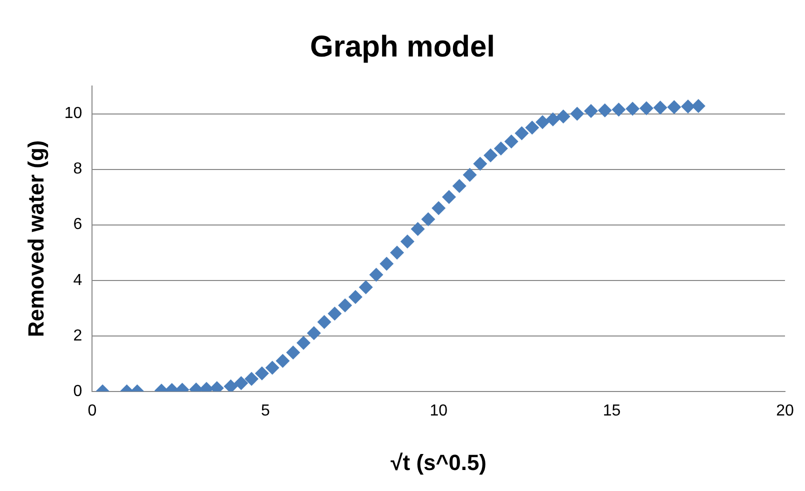 The width and height of the screenshot is (805, 491). What do you see at coordinates (92, 411) in the screenshot?
I see `x-tick-label: 0` at bounding box center [92, 411].